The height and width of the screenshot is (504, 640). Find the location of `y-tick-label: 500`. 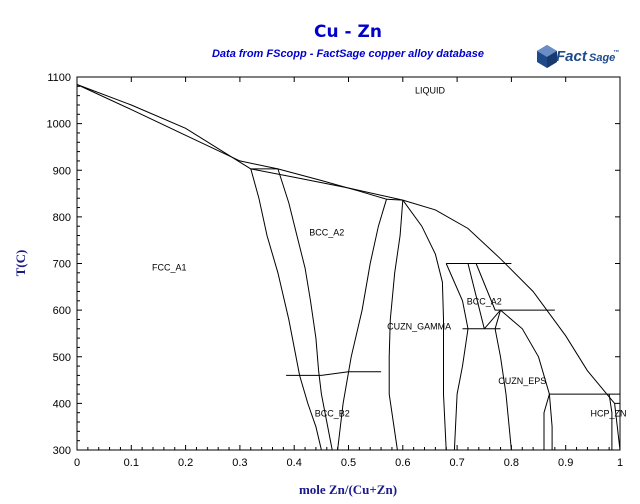

y-tick-label: 500 is located at coordinates (62, 358).